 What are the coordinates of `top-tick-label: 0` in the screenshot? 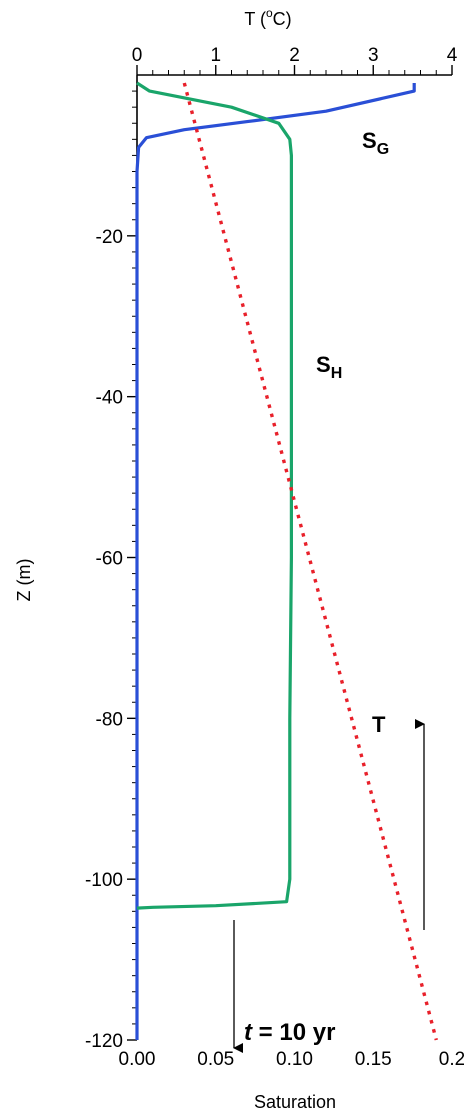 It's located at (137, 55).